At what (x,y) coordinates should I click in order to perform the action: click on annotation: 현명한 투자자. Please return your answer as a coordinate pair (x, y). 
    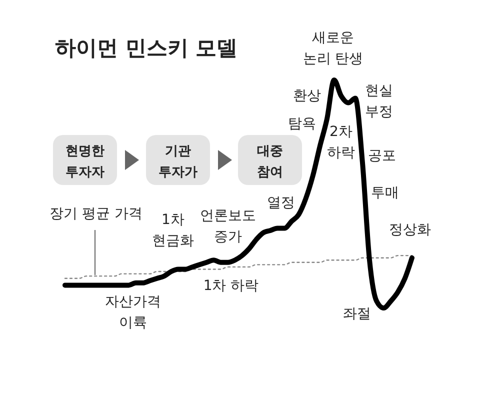
    Looking at the image, I should click on (85, 162).